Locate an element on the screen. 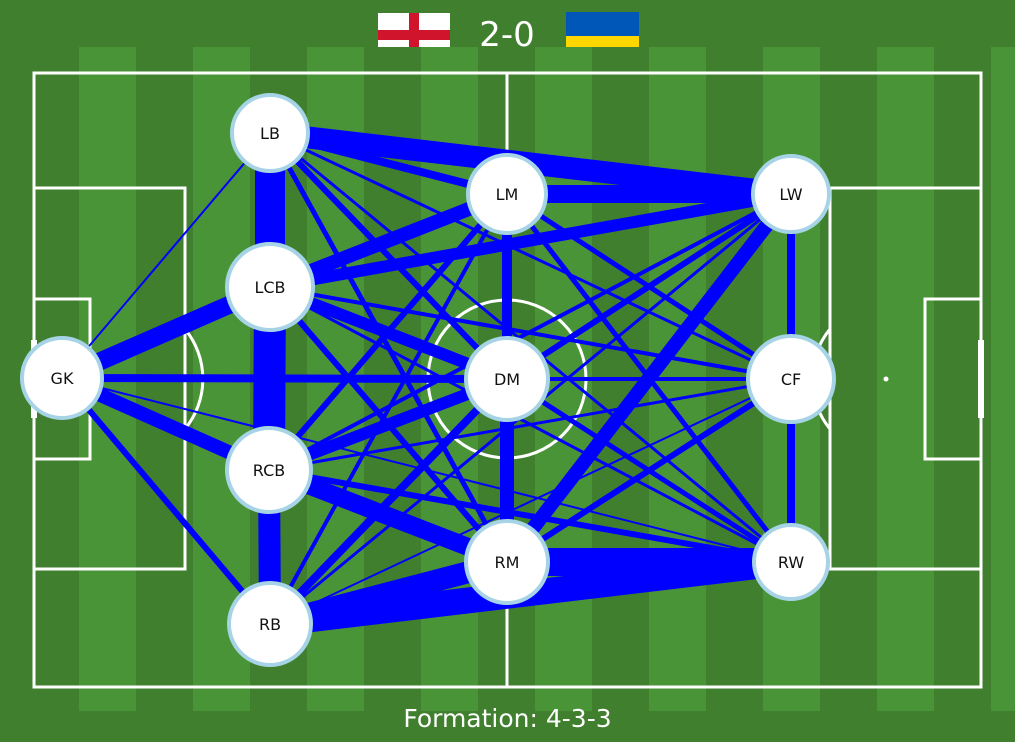 The image size is (1015, 742). player-label: LB is located at coordinates (270, 133).